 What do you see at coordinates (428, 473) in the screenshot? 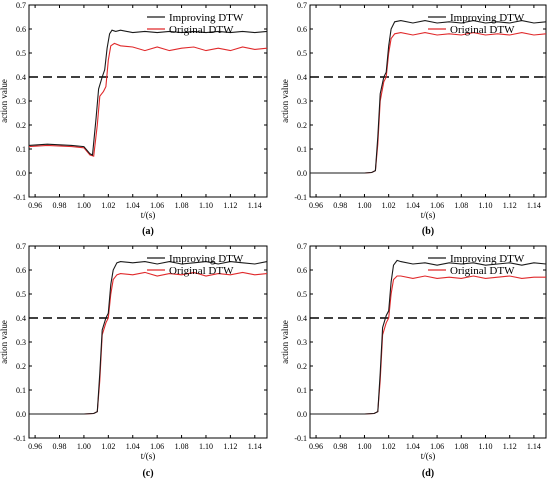
I see `panel-label: (d)` at bounding box center [428, 473].